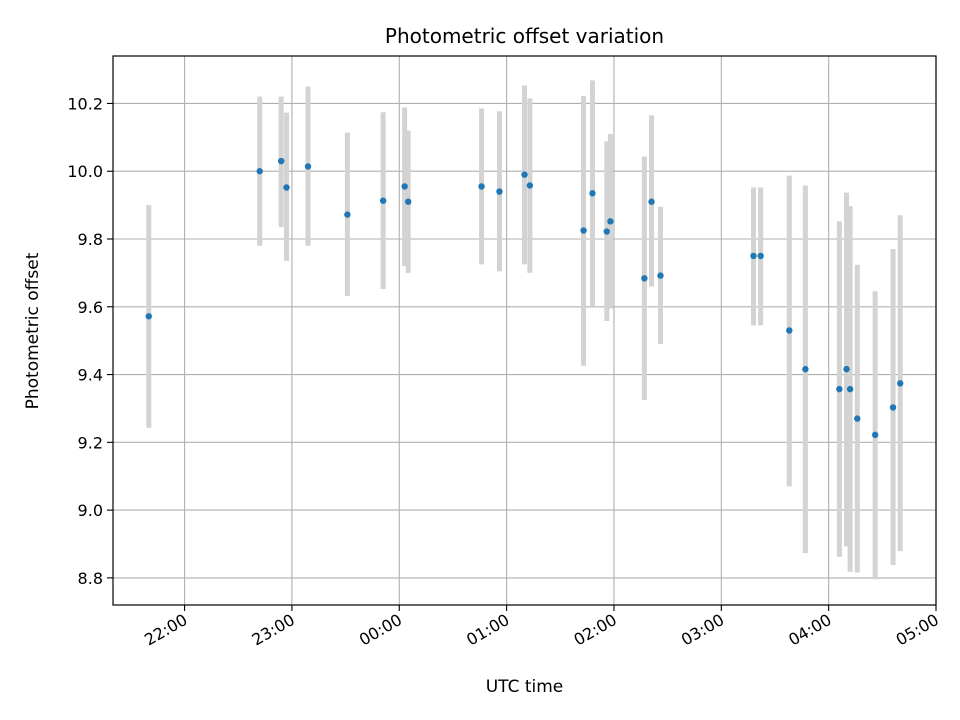  Describe the element at coordinates (524, 36) in the screenshot. I see `chart-title: Photometric offset variation` at that location.